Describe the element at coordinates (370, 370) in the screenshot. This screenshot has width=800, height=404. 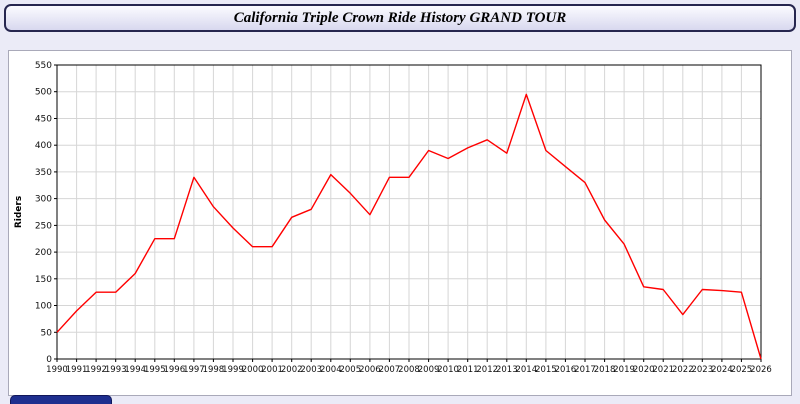
I see `svg-text: 2006` at that location.